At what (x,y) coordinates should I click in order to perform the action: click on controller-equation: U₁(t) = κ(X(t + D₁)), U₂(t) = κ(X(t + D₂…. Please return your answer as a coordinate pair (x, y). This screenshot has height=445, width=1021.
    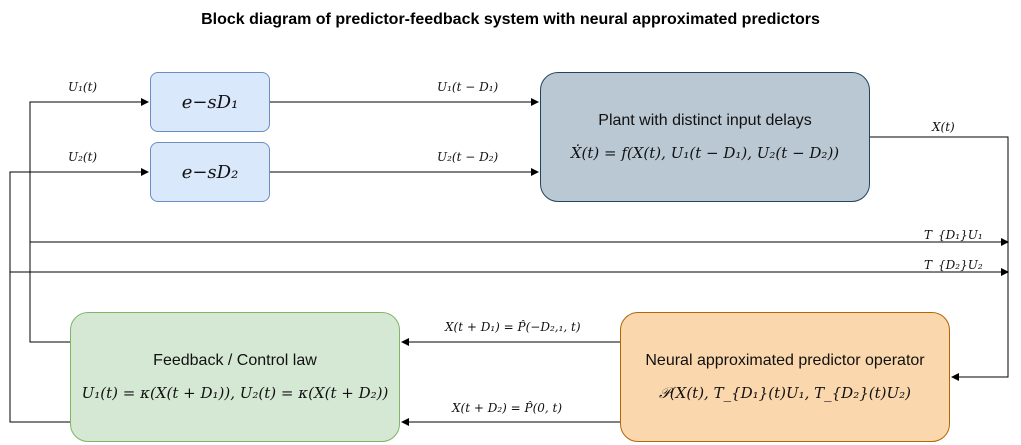
    Looking at the image, I should click on (235, 393).